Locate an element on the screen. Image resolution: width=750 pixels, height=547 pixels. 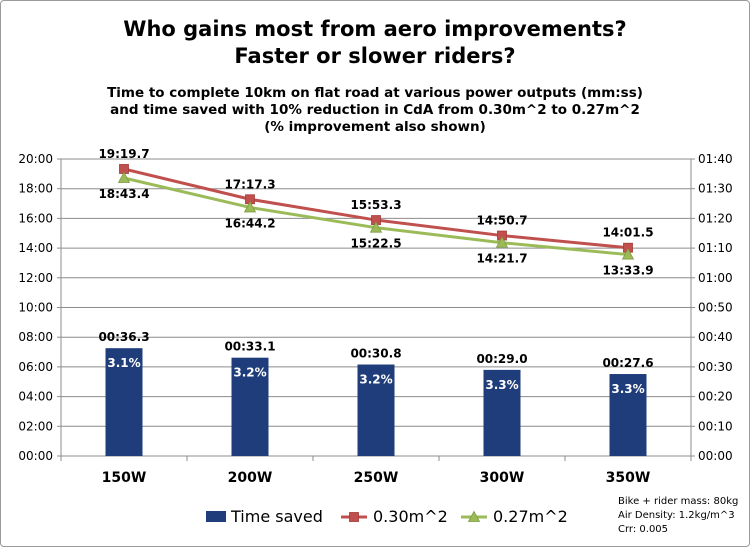
chart-title-line: Faster or slower riders? is located at coordinates (374, 56).